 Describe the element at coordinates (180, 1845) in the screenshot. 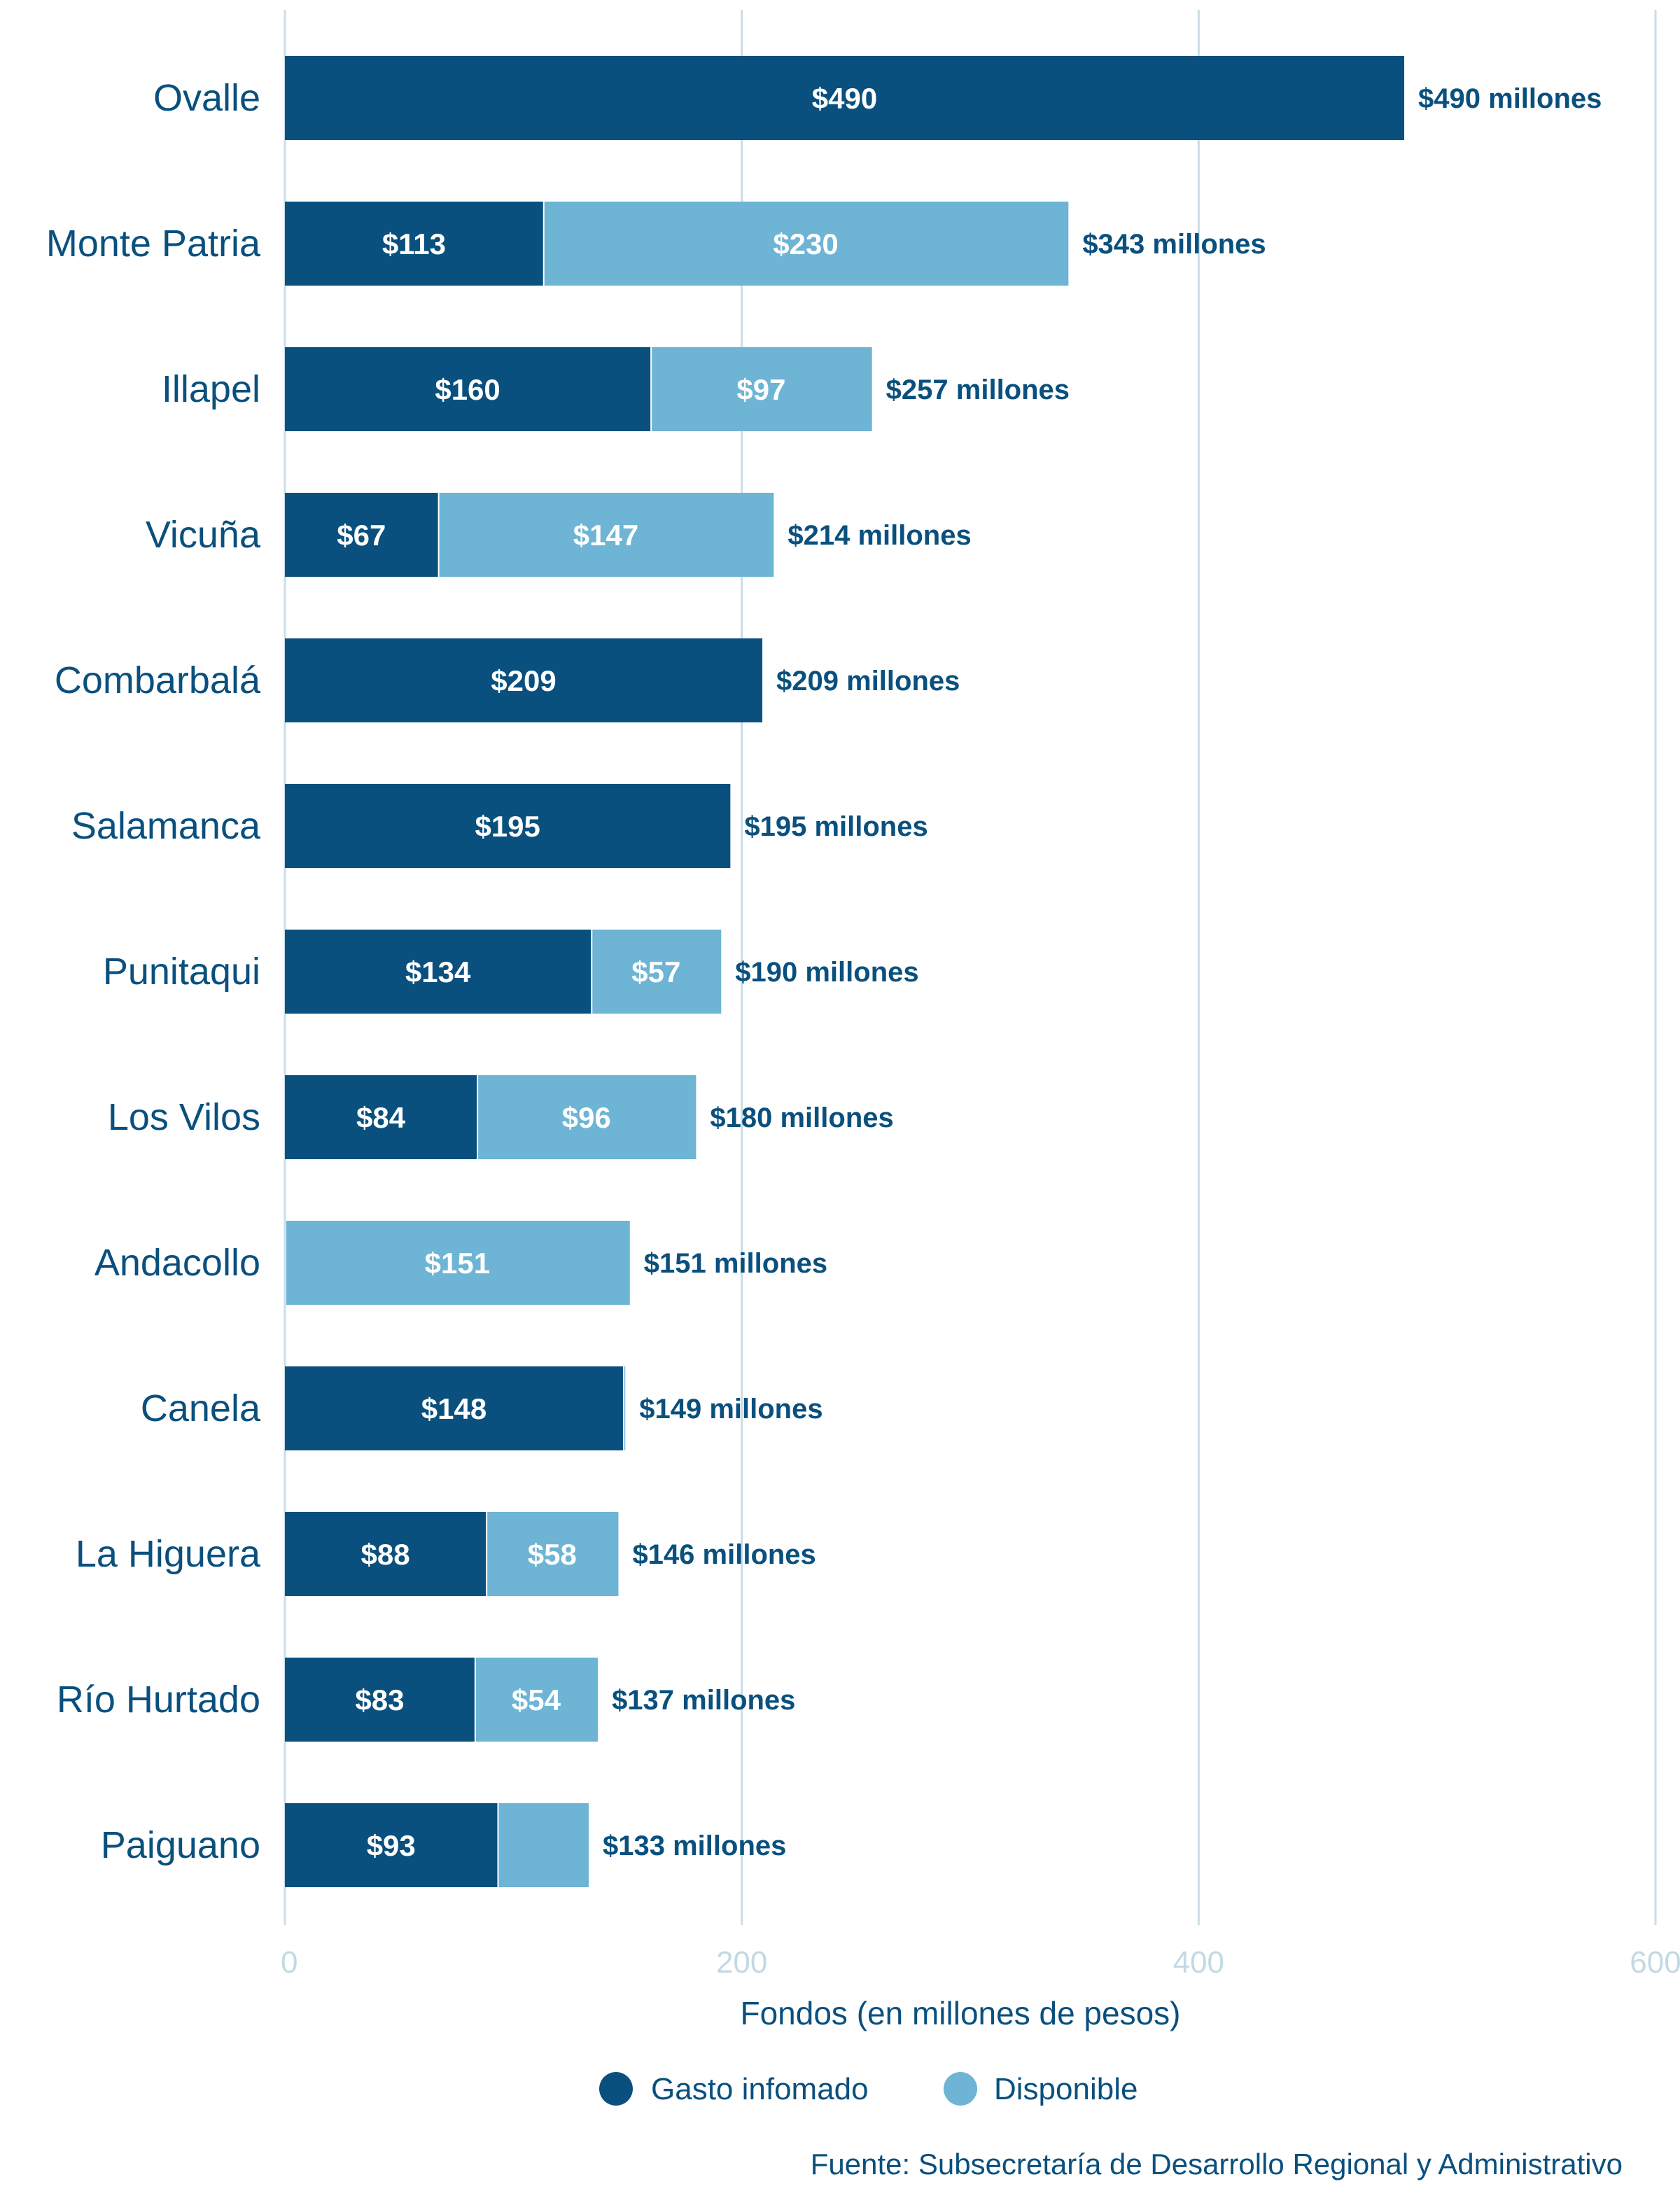

I see `category-label: Paiguano` at that location.